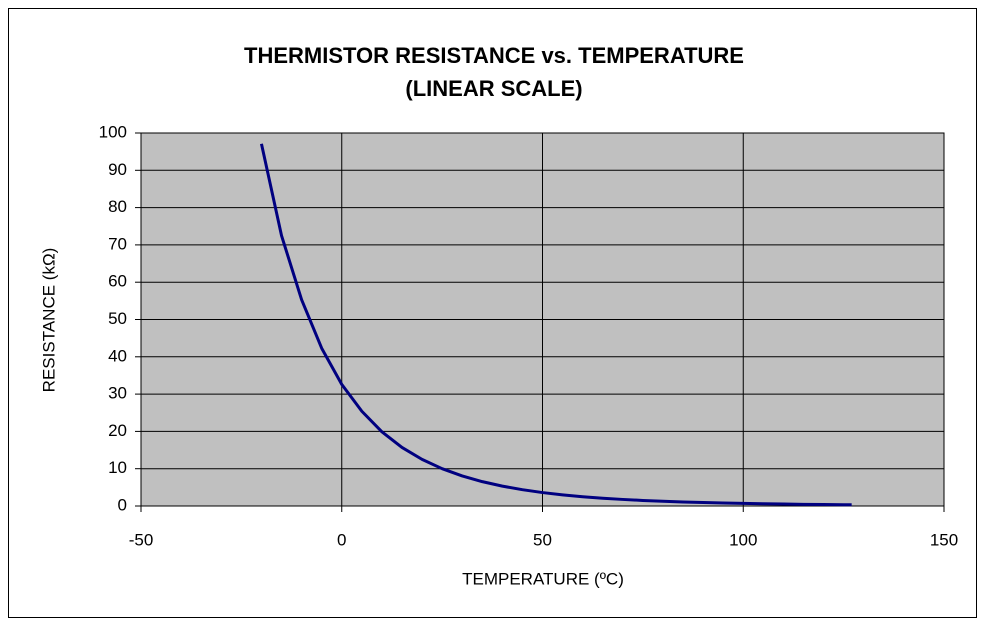 The width and height of the screenshot is (986, 626). Describe the element at coordinates (743, 539) in the screenshot. I see `x-tick-label: 100` at that location.